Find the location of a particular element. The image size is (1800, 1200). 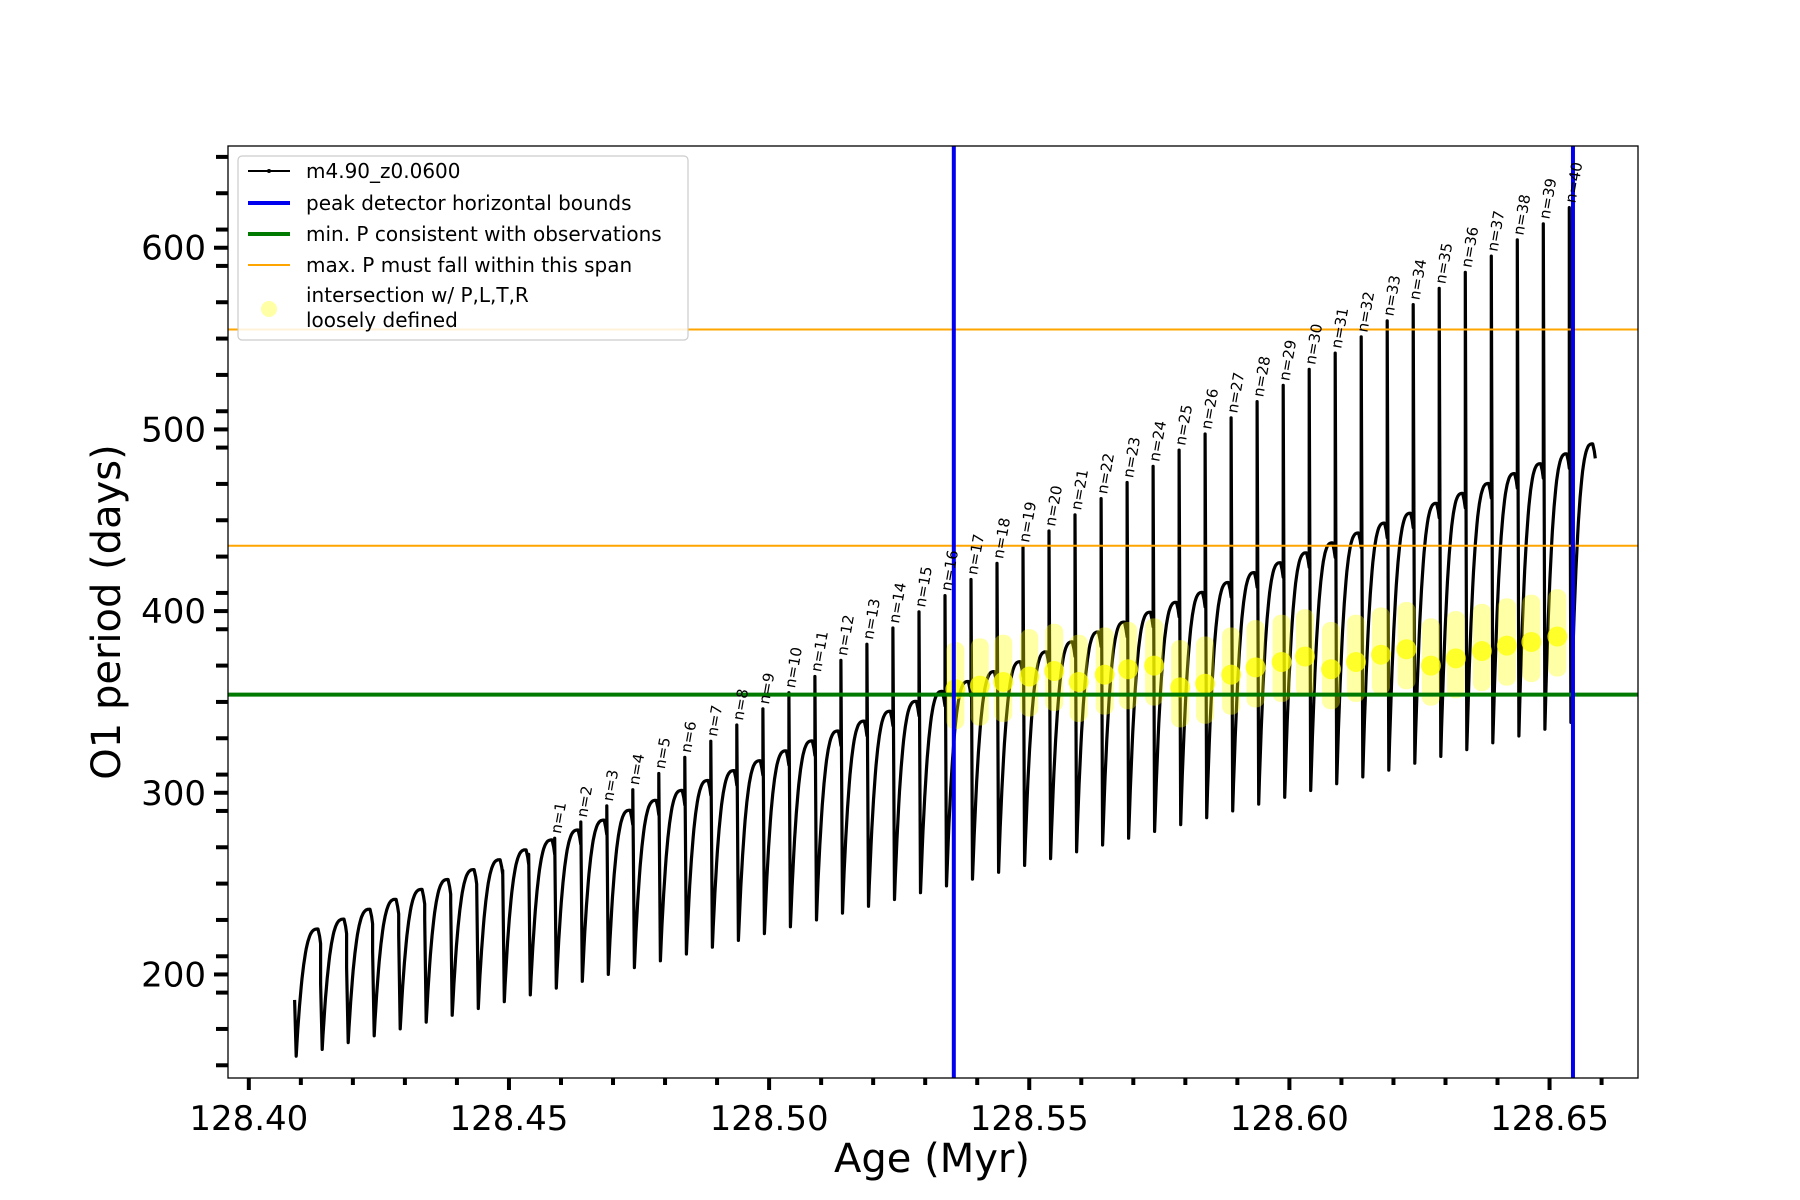

x-tick-label: 128.60 is located at coordinates (1289, 1119).